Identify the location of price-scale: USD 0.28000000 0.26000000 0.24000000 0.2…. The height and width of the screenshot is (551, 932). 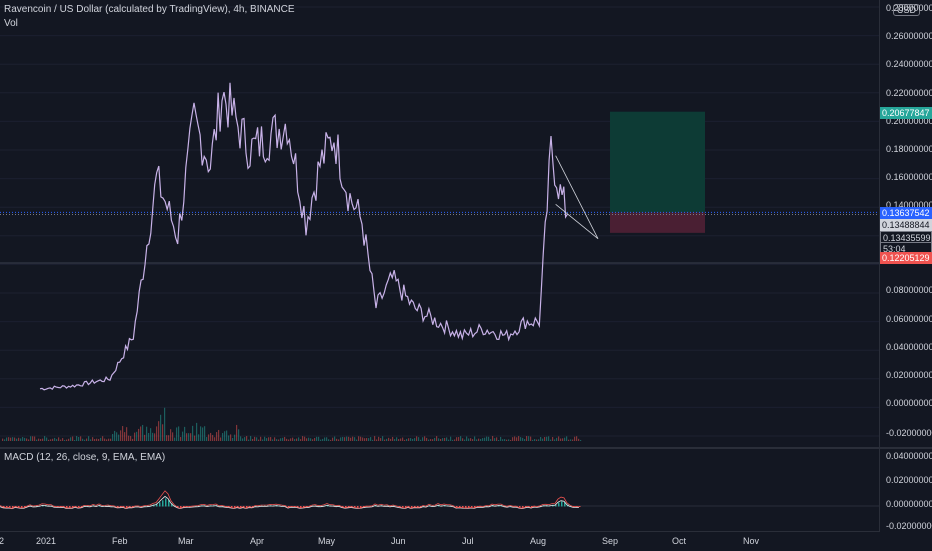
(905, 223).